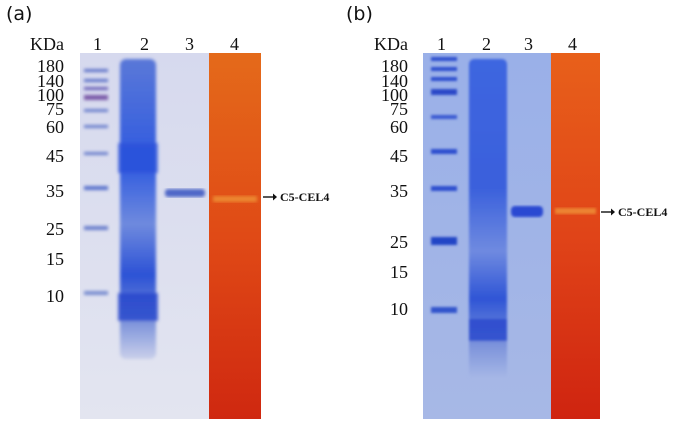  What do you see at coordinates (444, 185) in the screenshot?
I see `panel-b-ladder-lane` at bounding box center [444, 185].